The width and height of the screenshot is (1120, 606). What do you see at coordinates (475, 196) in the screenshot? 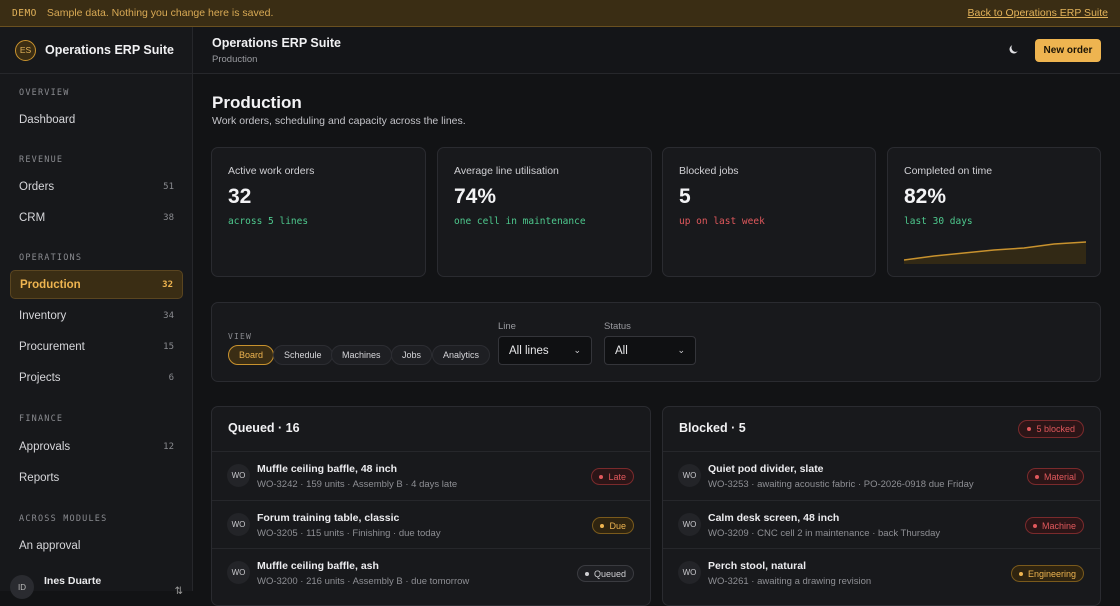
I see `stat-value: 74%` at bounding box center [475, 196].